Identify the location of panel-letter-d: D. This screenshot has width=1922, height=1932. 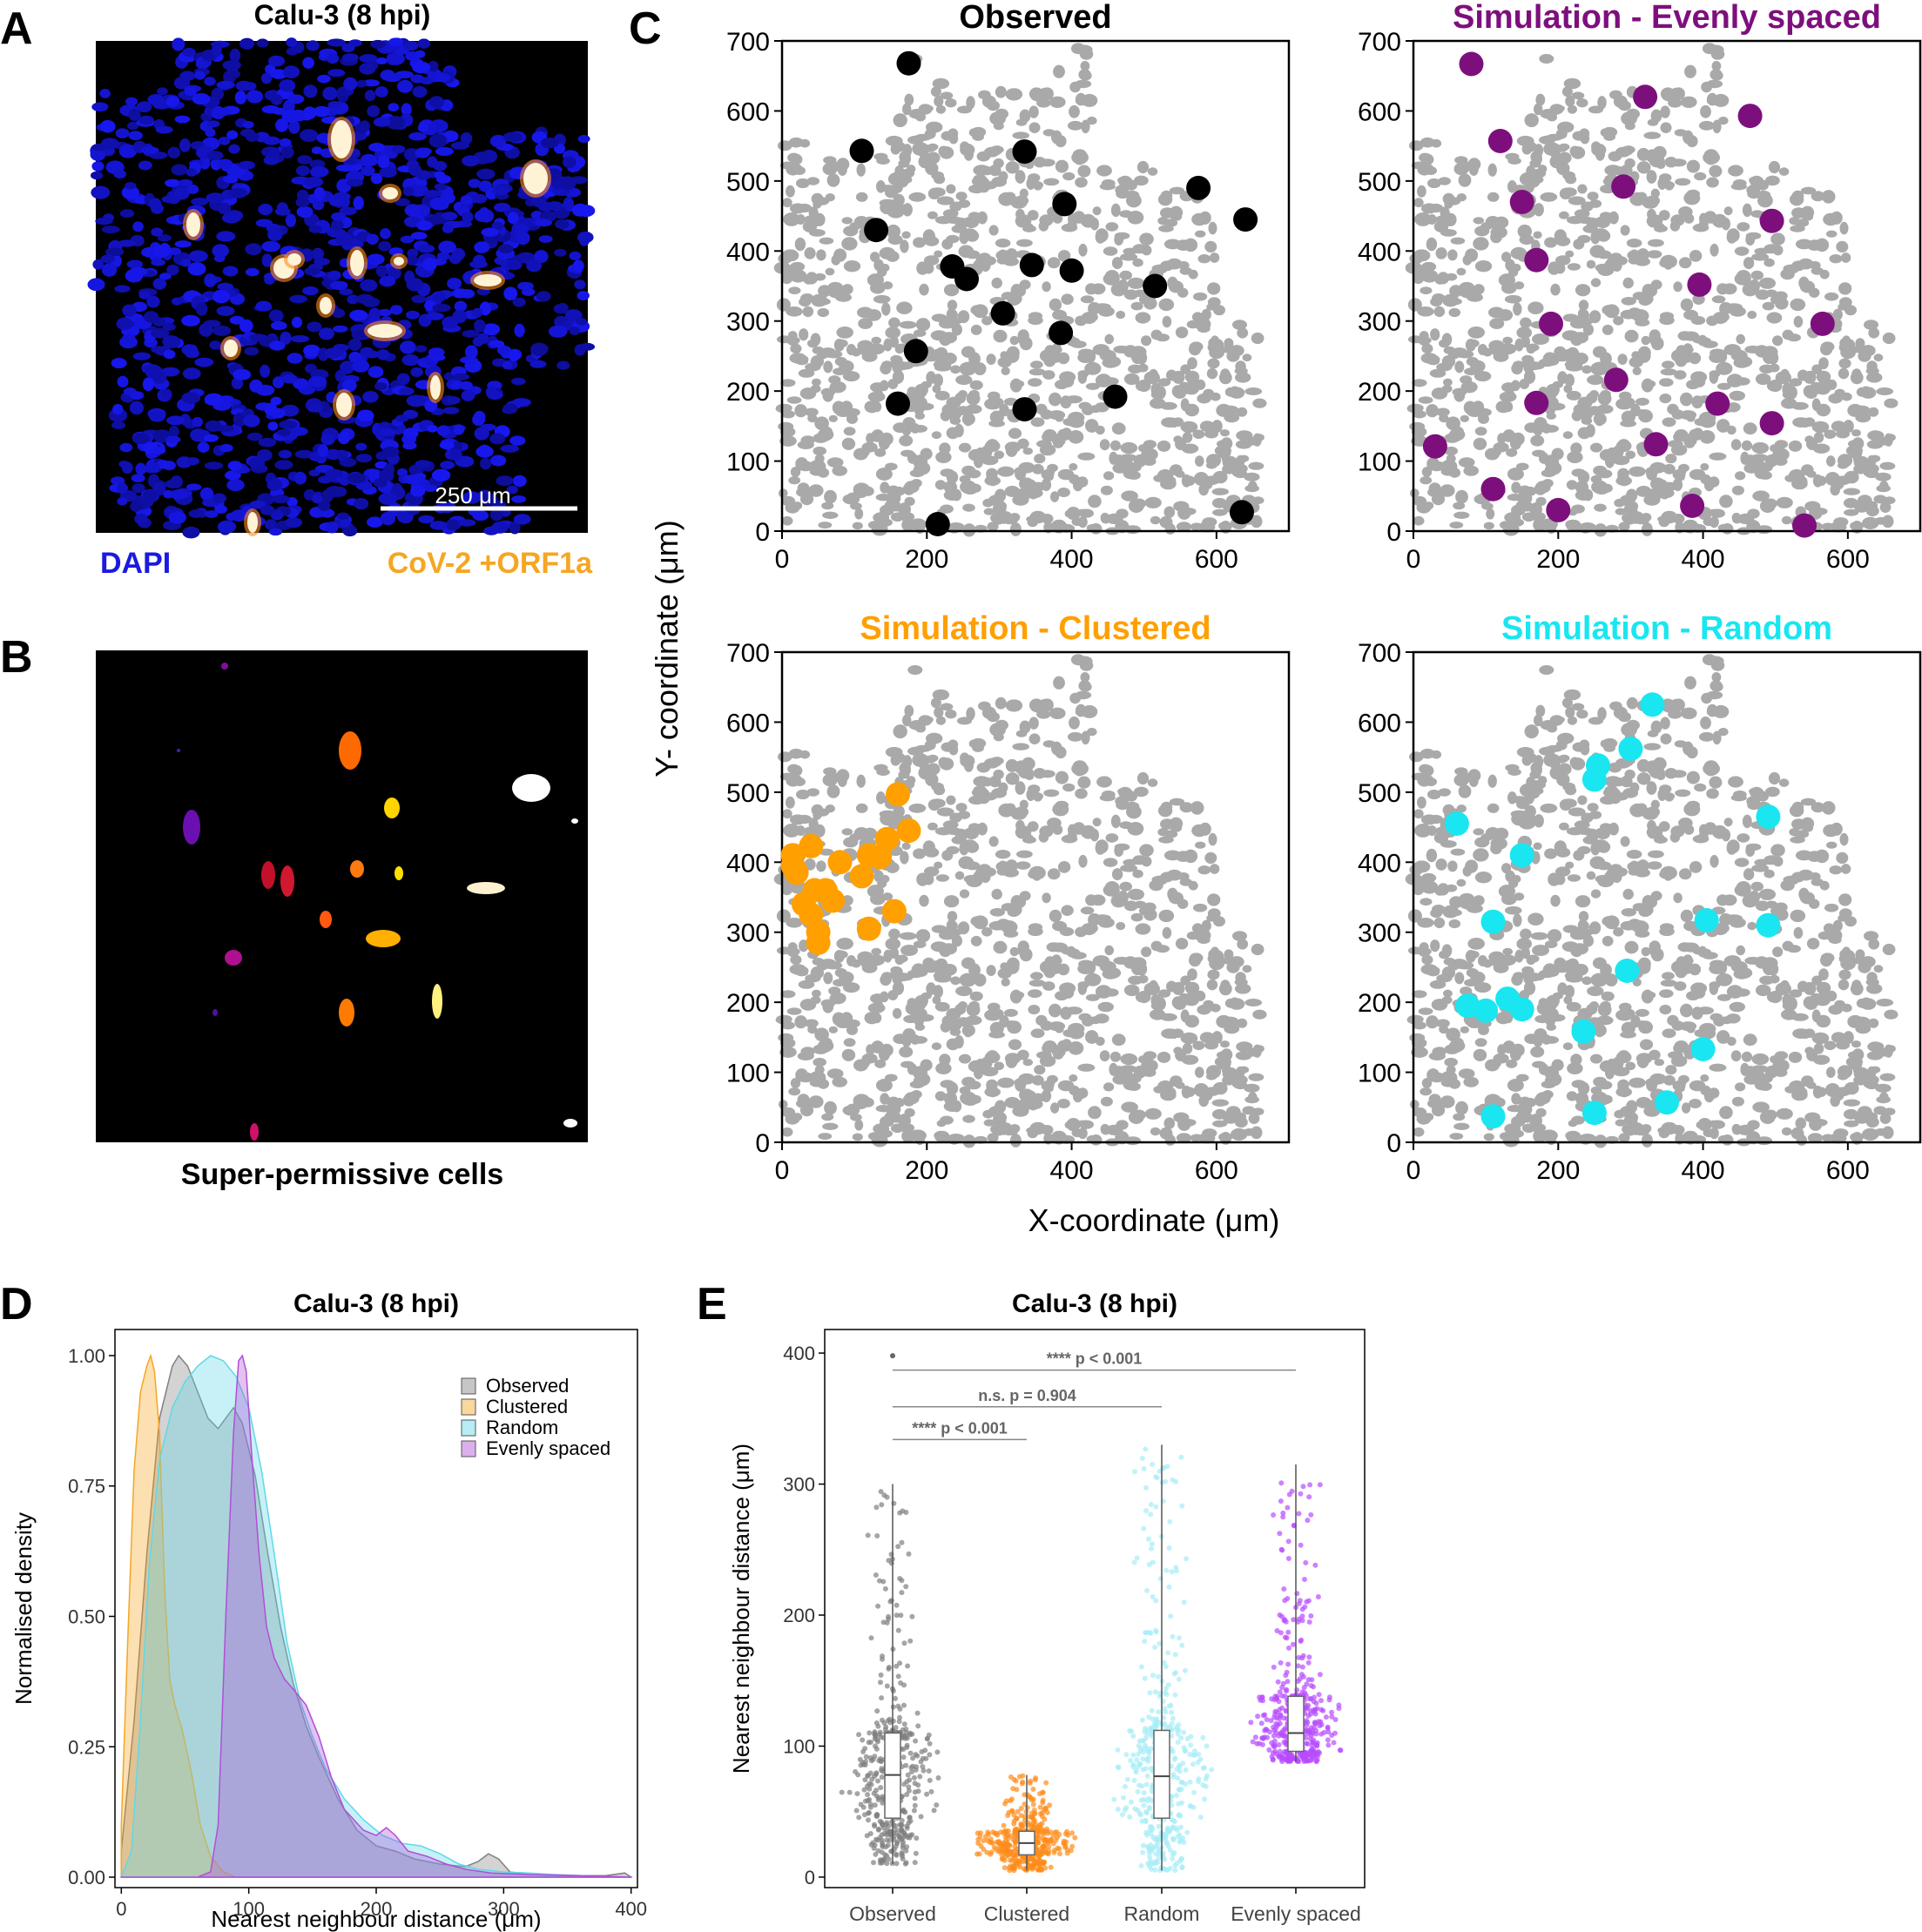
(16, 1304).